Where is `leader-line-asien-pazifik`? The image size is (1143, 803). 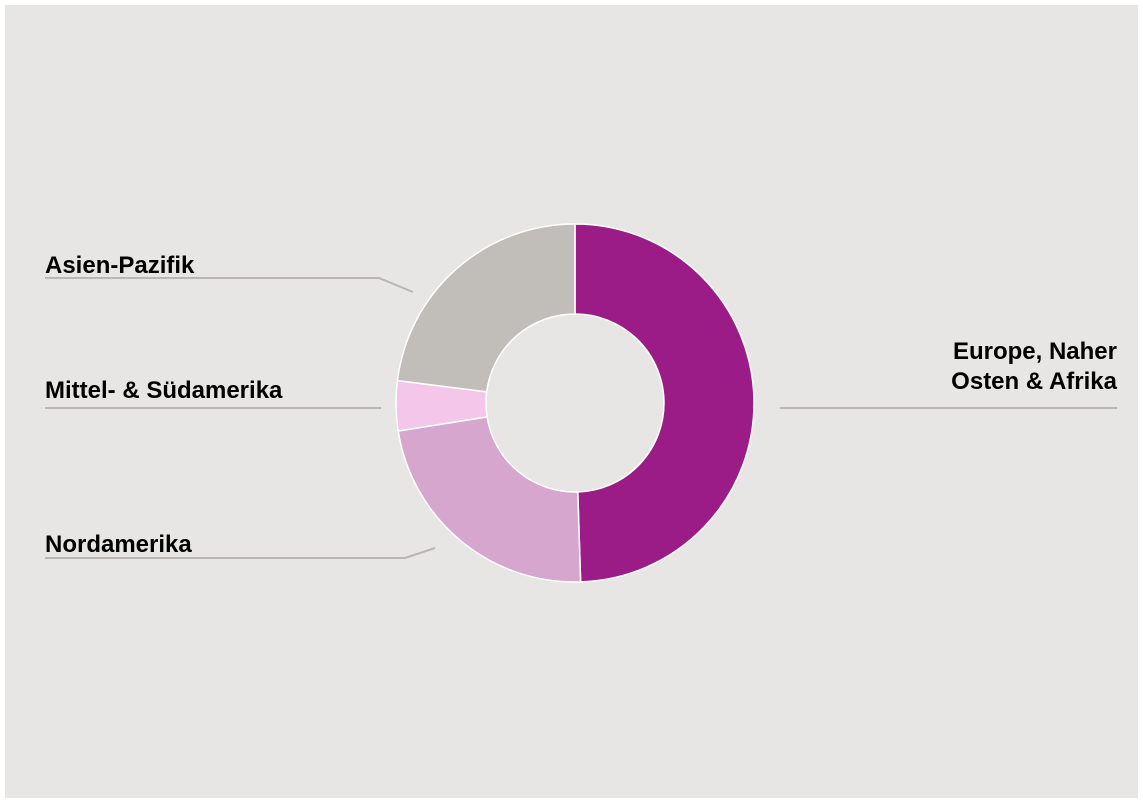 leader-line-asien-pazifik is located at coordinates (229, 285).